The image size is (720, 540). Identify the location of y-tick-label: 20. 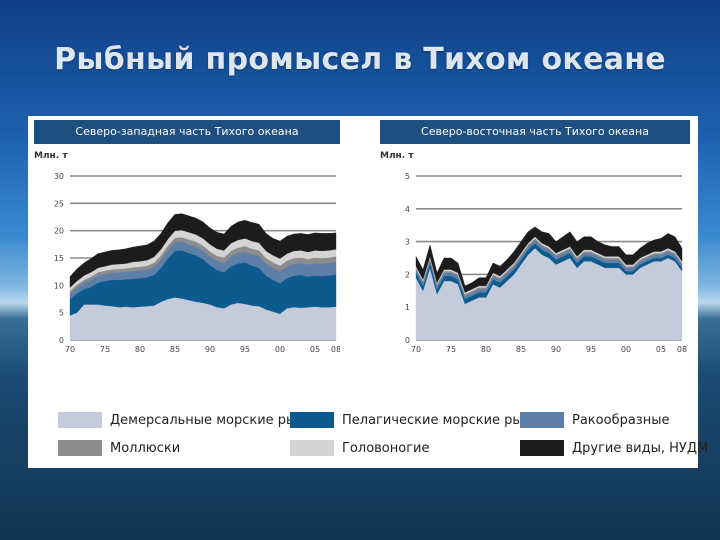
(59, 231).